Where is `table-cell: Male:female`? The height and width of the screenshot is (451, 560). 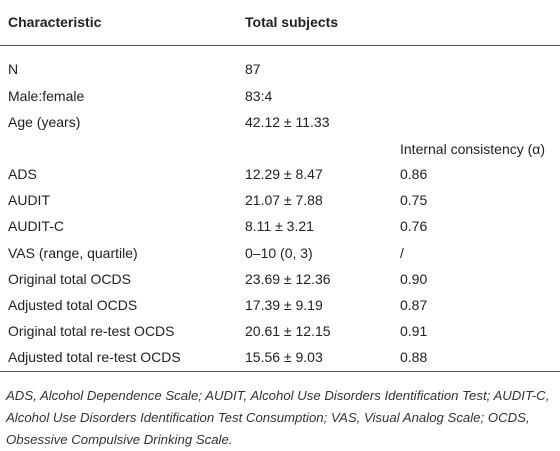
table-cell: Male:female is located at coordinates (46, 95).